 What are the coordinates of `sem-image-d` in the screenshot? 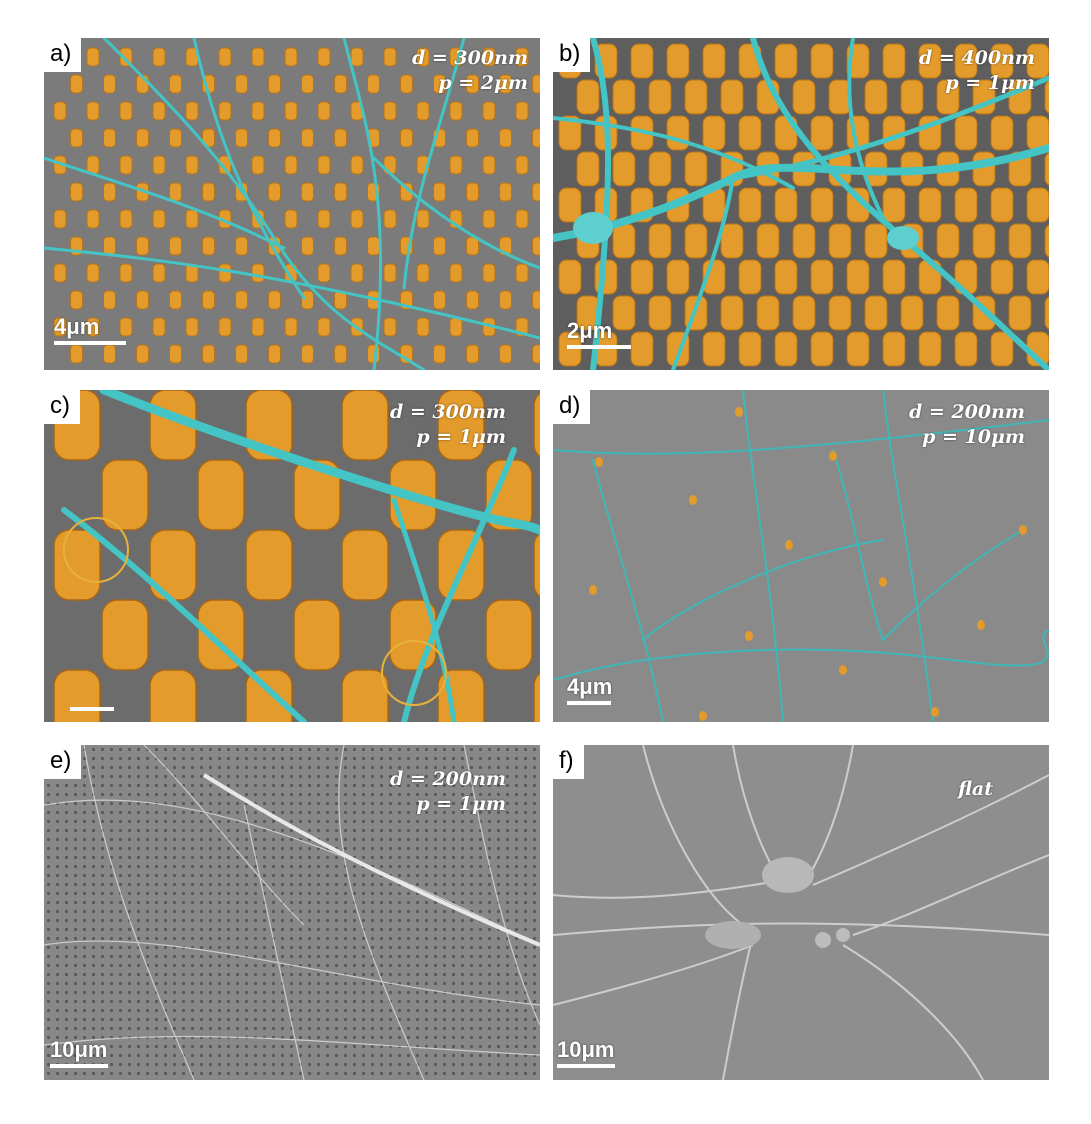 It's located at (801, 556).